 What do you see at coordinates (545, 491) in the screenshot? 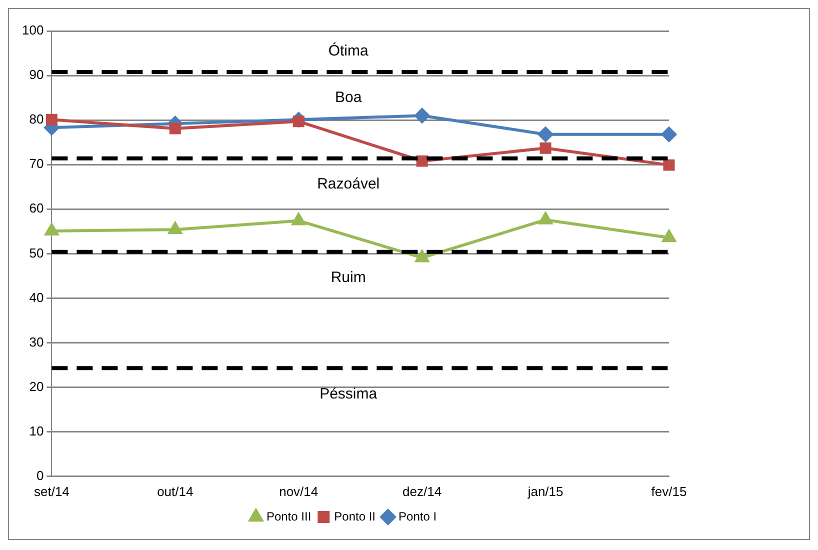
I see `x-tick-label: jan/15` at bounding box center [545, 491].